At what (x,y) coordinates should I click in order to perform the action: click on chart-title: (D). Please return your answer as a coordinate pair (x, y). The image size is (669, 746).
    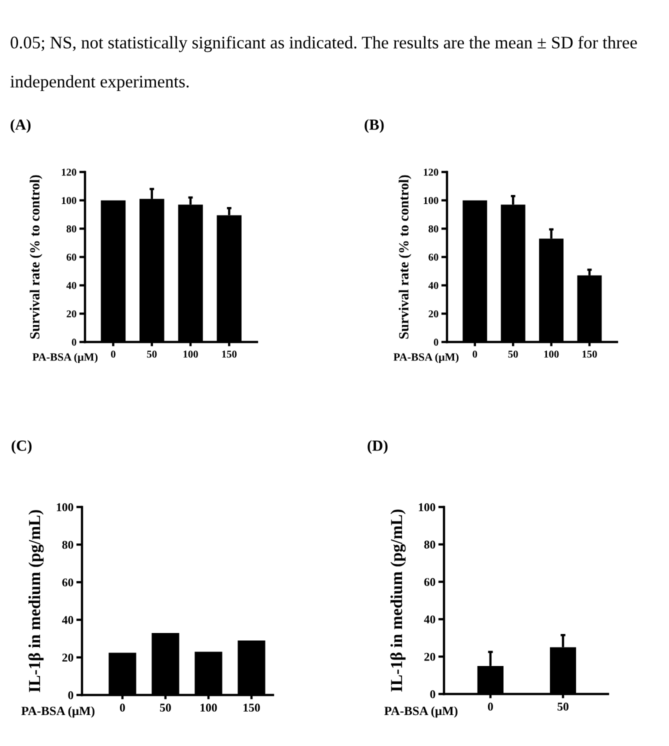
    Looking at the image, I should click on (378, 447).